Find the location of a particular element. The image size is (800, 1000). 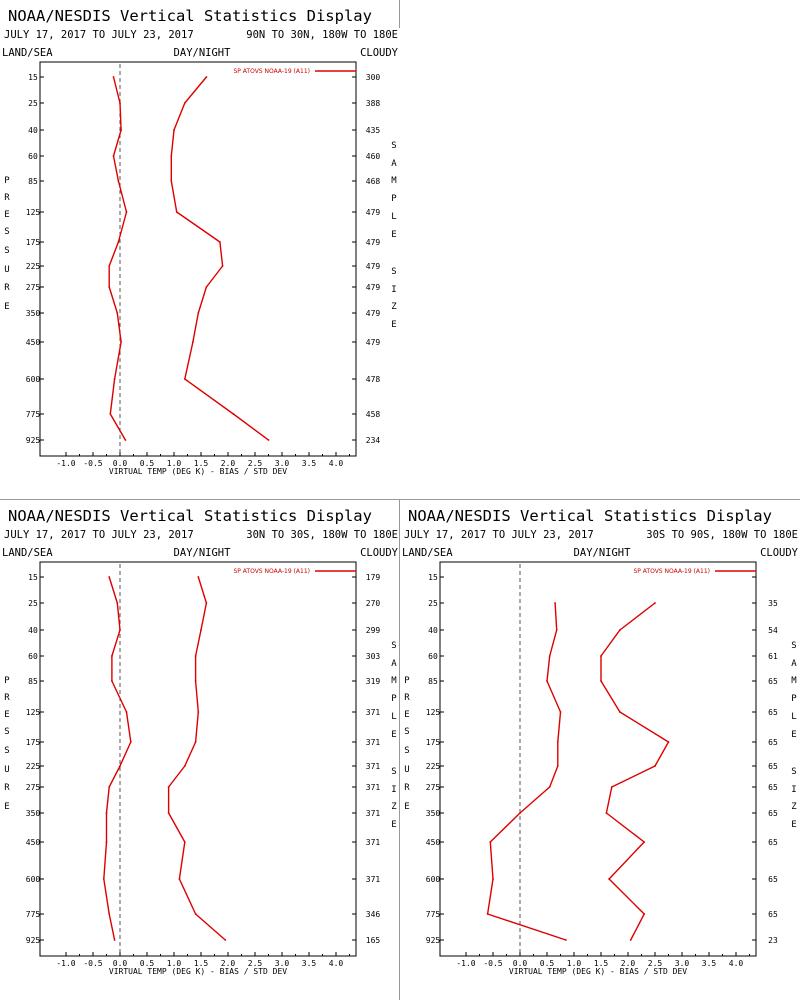

sample-size-label: 299 is located at coordinates (373, 630).